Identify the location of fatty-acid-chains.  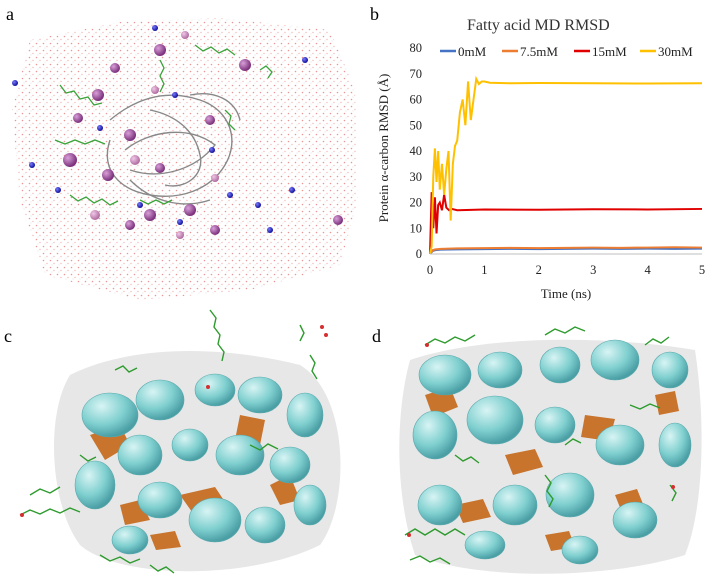
(163, 125).